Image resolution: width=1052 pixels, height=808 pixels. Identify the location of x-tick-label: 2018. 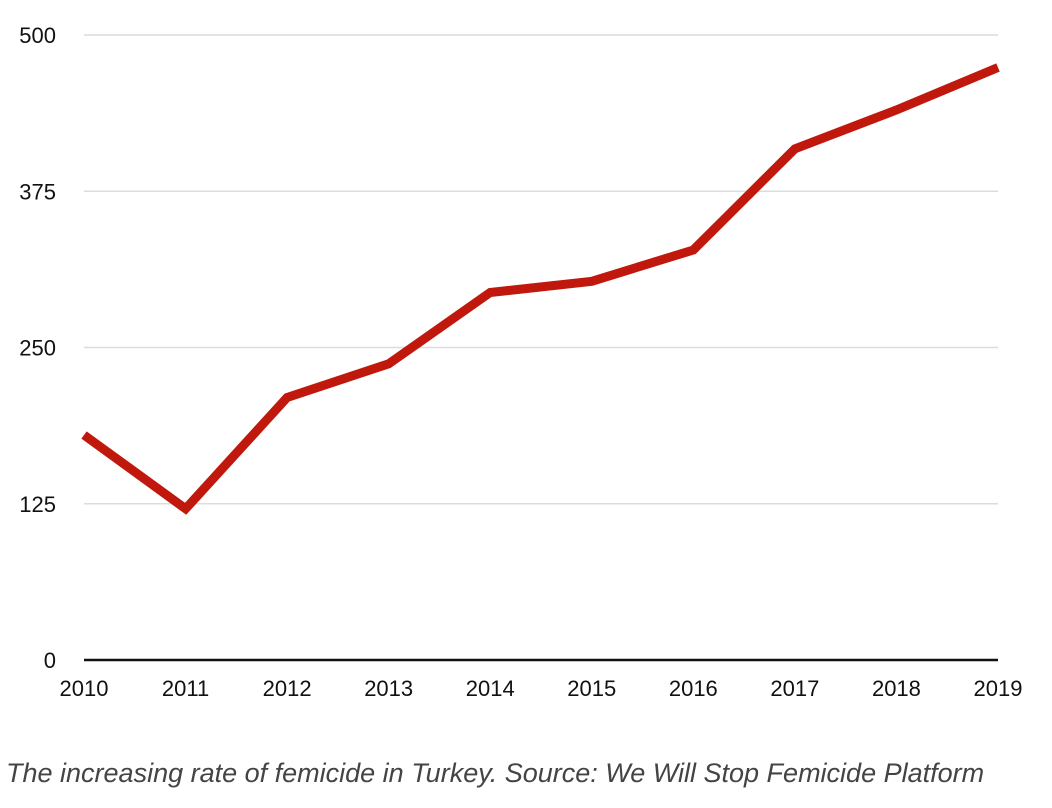
(896, 688).